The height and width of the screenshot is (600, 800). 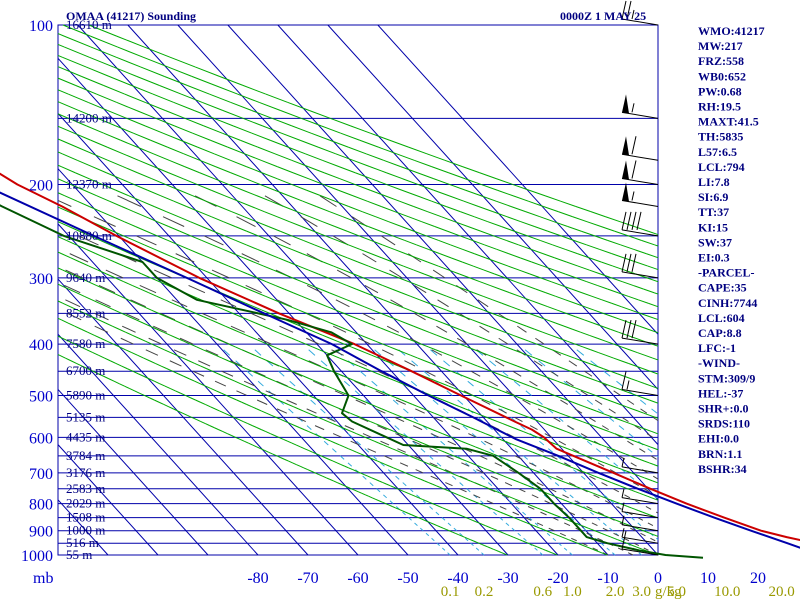 I want to click on wind-barb-flag, so click(x=634, y=145).